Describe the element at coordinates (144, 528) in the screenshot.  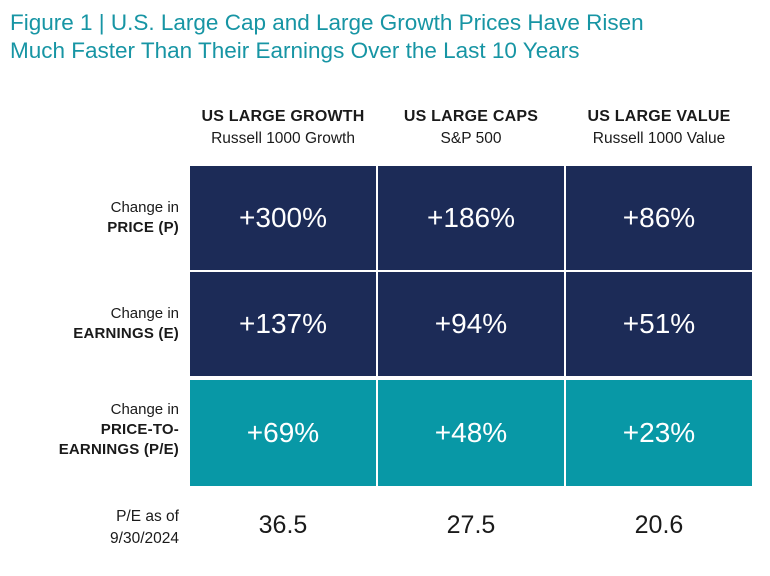
I see `row-label-pe-date: P/E as of 9/30/2024` at that location.